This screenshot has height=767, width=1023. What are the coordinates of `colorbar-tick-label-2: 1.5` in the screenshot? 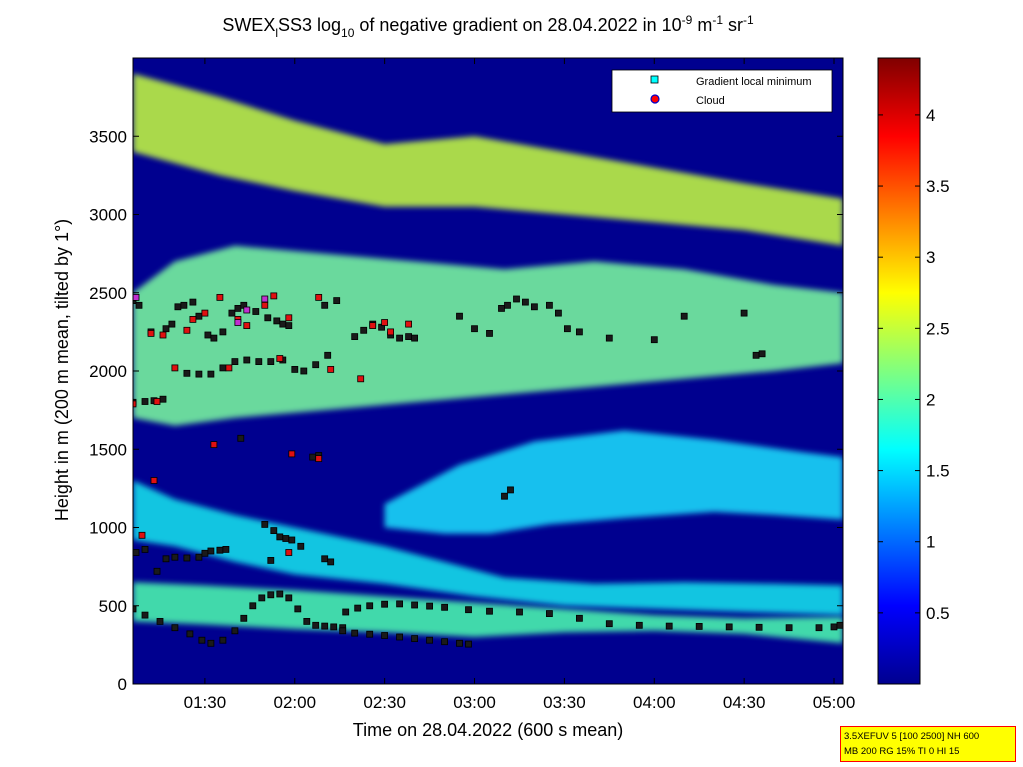 It's located at (938, 471).